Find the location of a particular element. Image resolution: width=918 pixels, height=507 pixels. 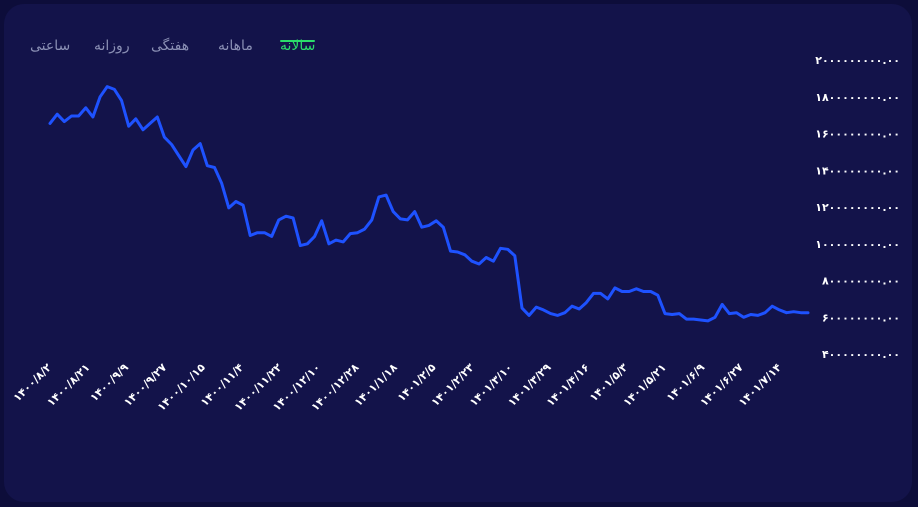

y-tick-label: ۱۸۰۰۰۰۰۰۰۰.۰۰ is located at coordinates (857, 97).